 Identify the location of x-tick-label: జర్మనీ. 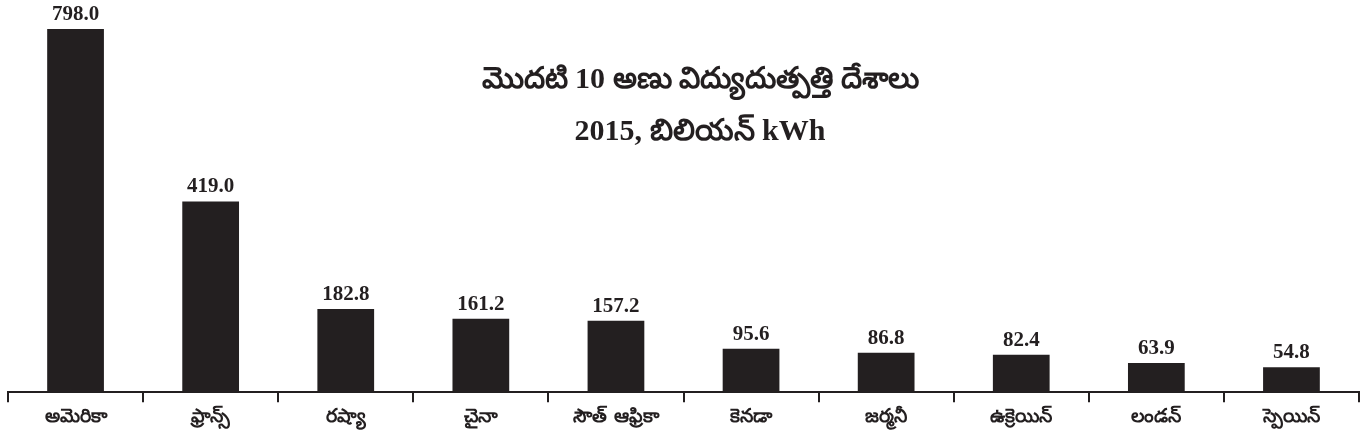
(887, 416).